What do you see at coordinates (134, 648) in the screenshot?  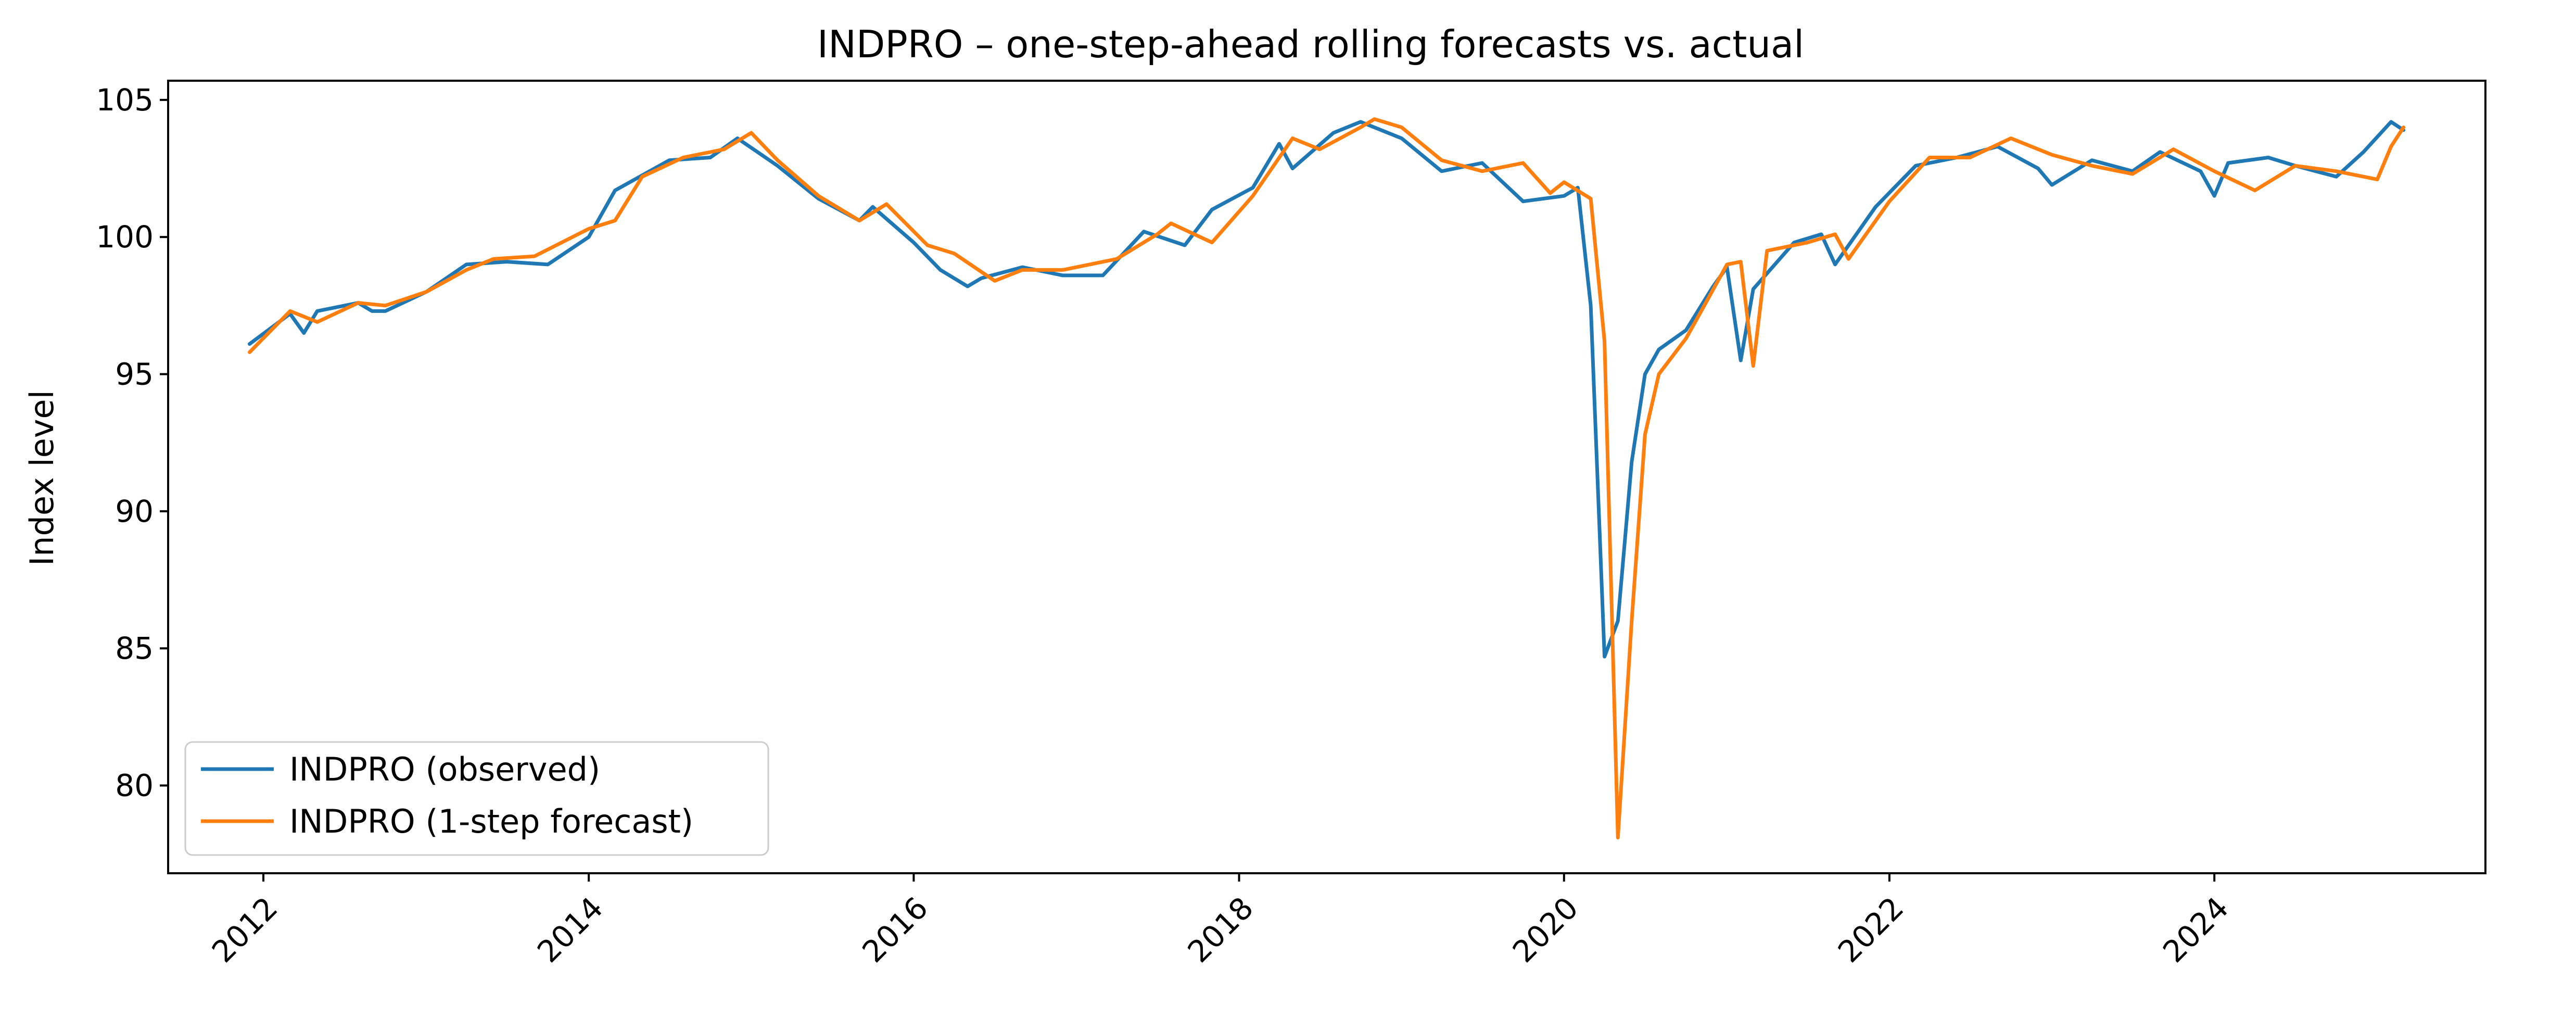 I see `y-tick-label: 85` at bounding box center [134, 648].